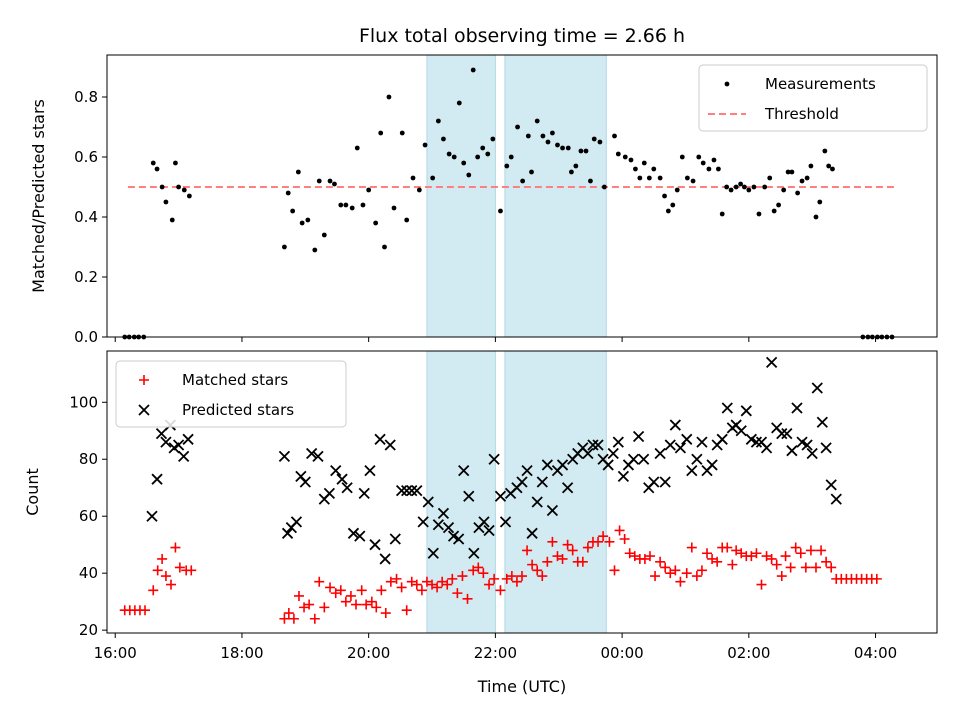 This screenshot has height=720, width=960. I want to click on x-ticks, so click(495, 339).